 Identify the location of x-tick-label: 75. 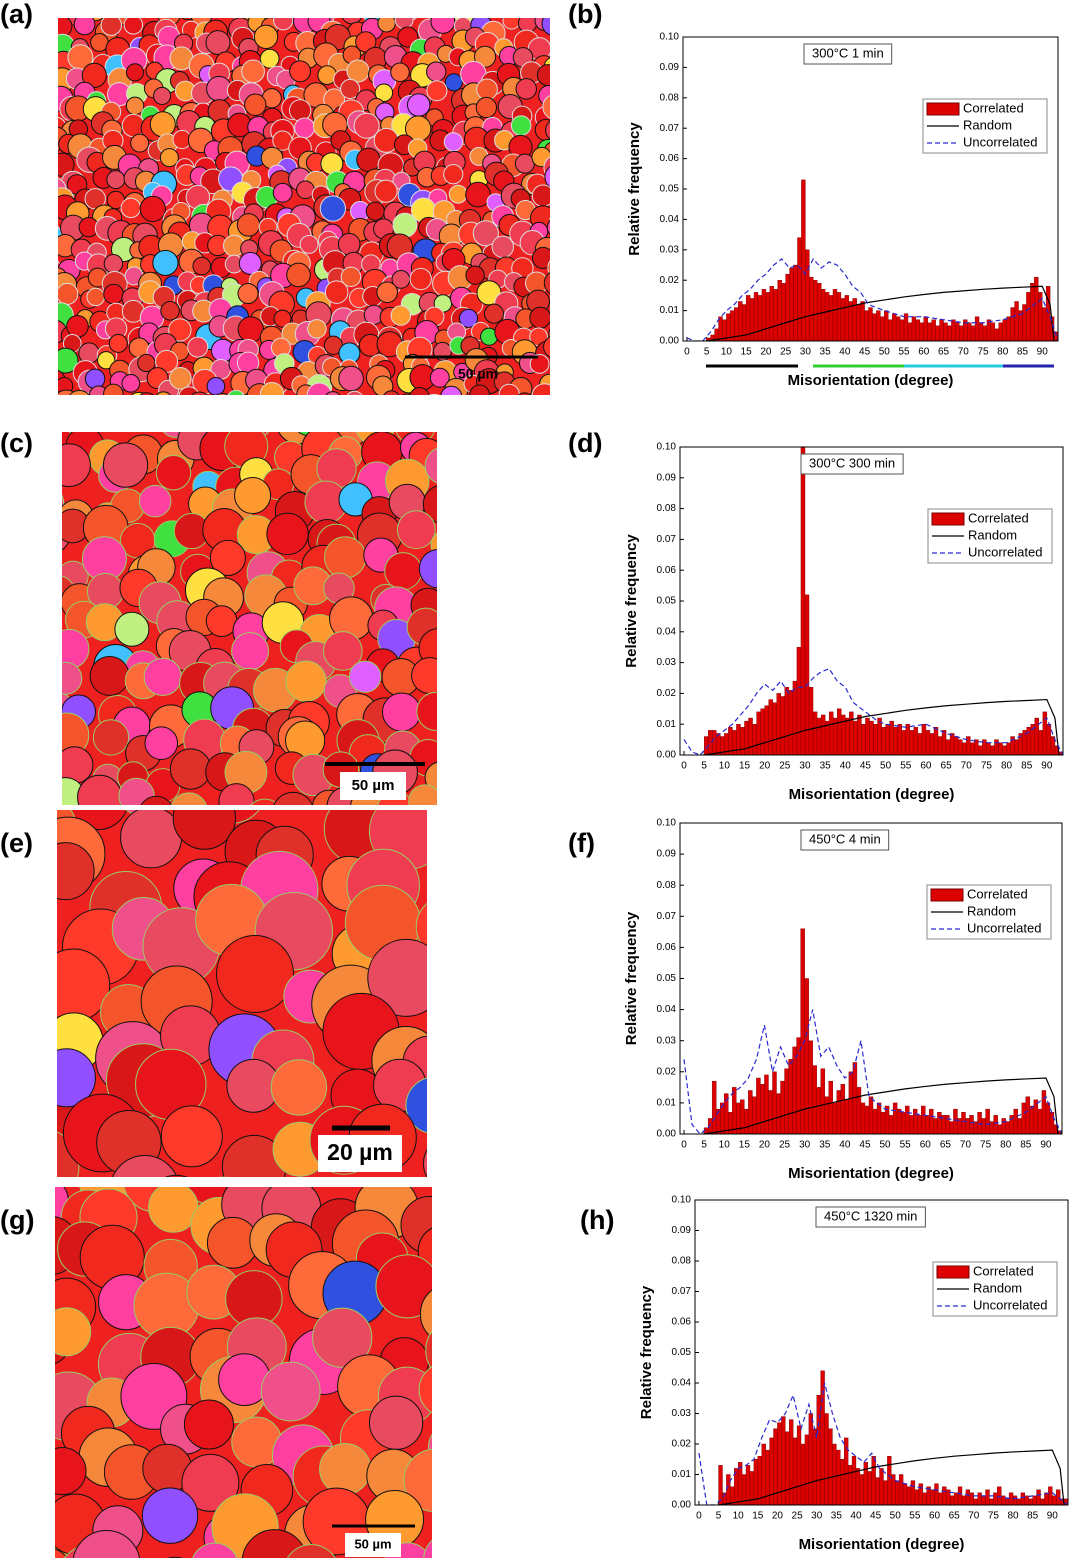
(986, 1145).